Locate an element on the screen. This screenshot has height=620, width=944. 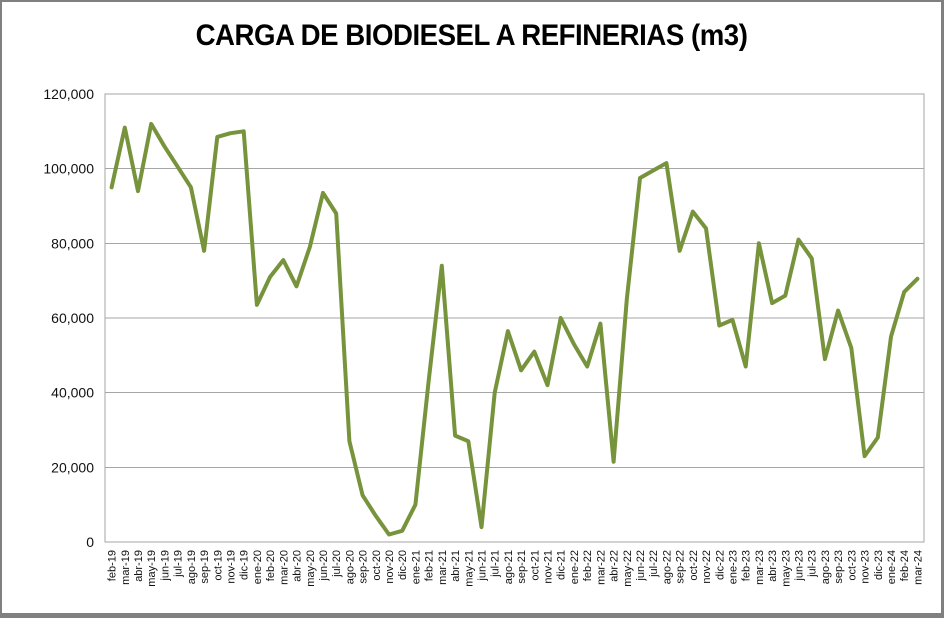
x-axis-tick-label: abr-21 is located at coordinates (456, 566).